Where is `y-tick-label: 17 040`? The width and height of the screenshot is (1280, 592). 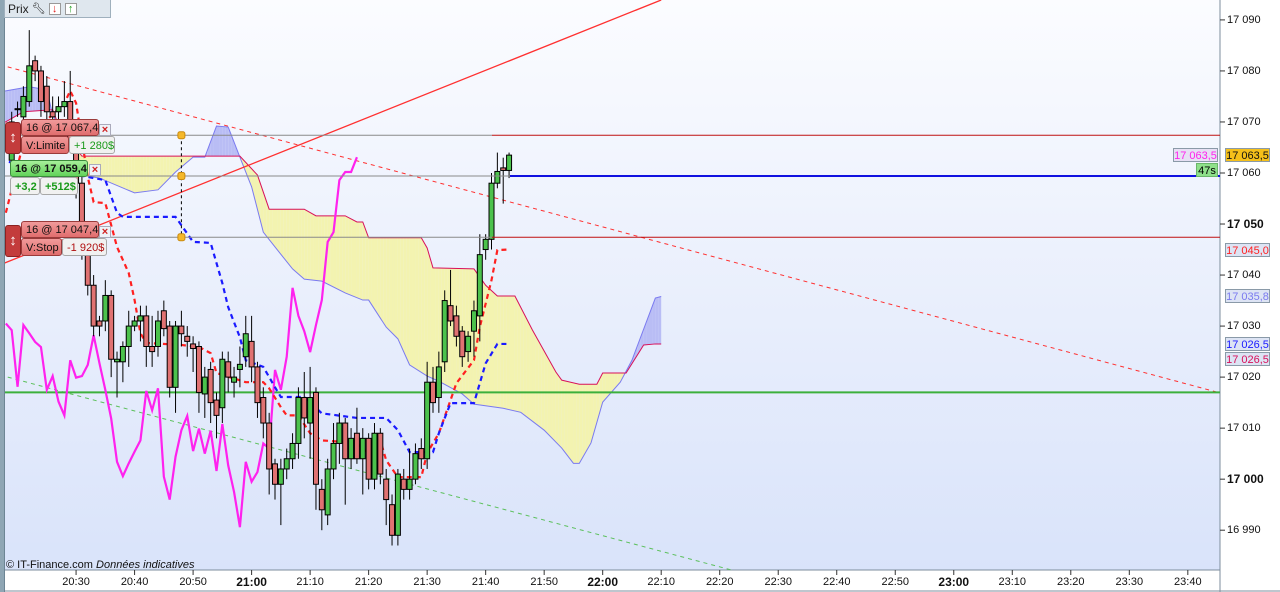
y-tick-label: 17 040 is located at coordinates (1244, 275).